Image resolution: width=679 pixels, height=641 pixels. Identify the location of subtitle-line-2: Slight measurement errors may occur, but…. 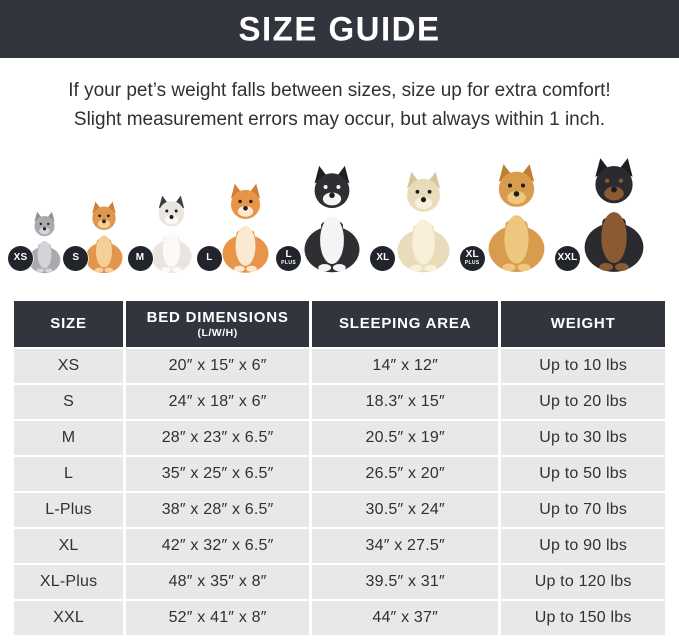
(339, 120).